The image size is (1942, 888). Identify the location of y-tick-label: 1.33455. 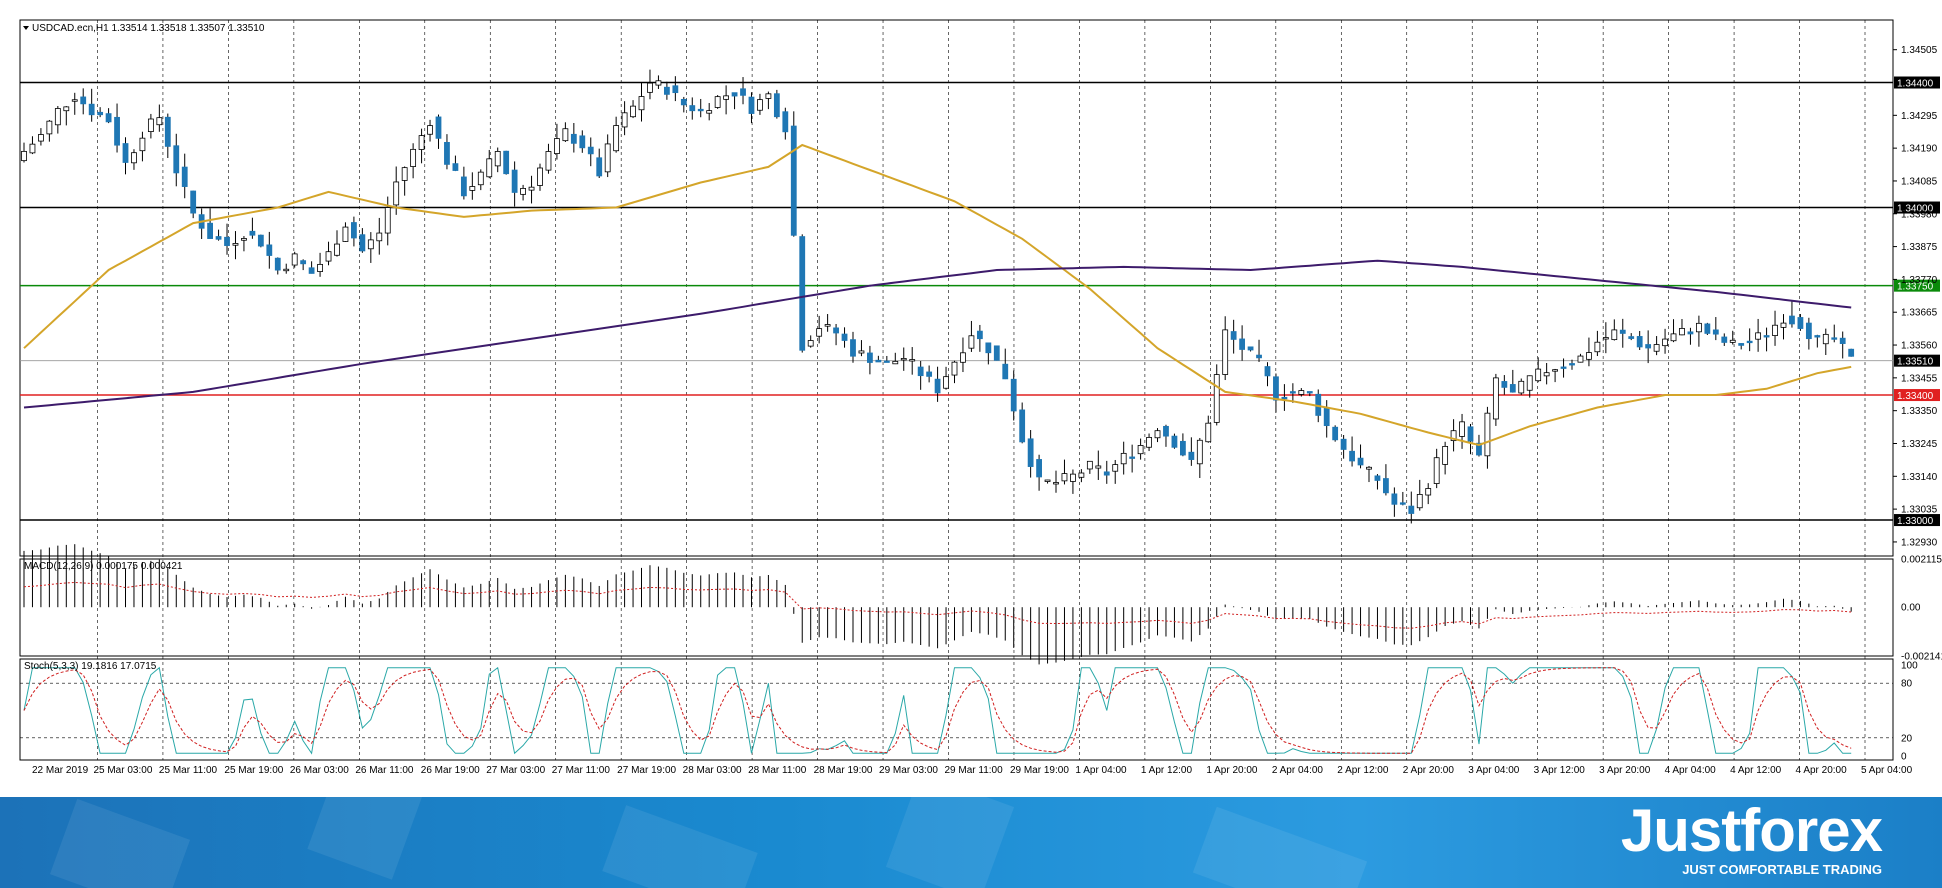
(1919, 378).